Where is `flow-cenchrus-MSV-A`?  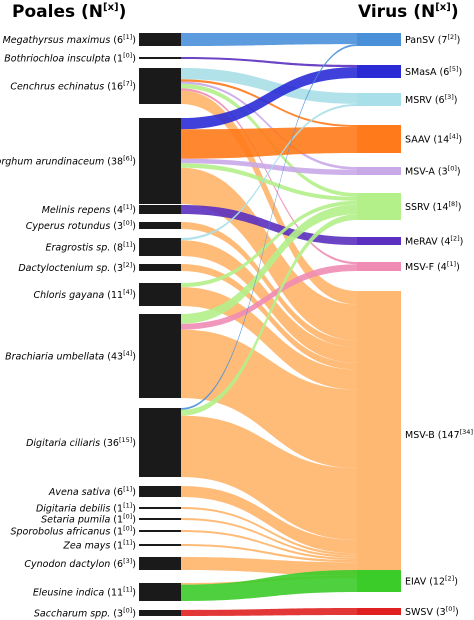 flow-cenchrus-MSV-A is located at coordinates (269, 125).